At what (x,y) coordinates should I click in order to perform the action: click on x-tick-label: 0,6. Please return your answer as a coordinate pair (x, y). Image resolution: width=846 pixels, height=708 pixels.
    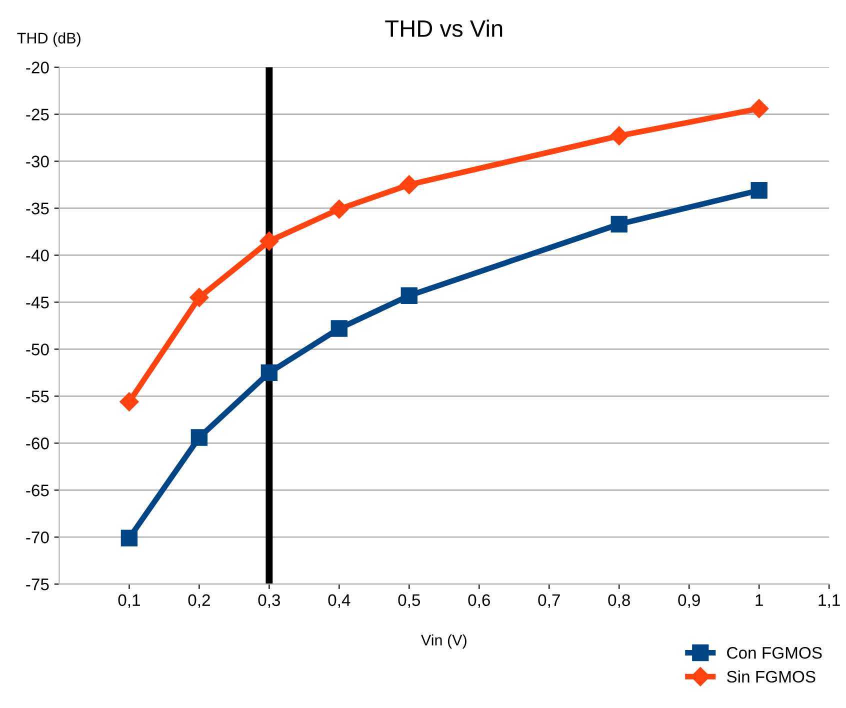
    Looking at the image, I should click on (479, 601).